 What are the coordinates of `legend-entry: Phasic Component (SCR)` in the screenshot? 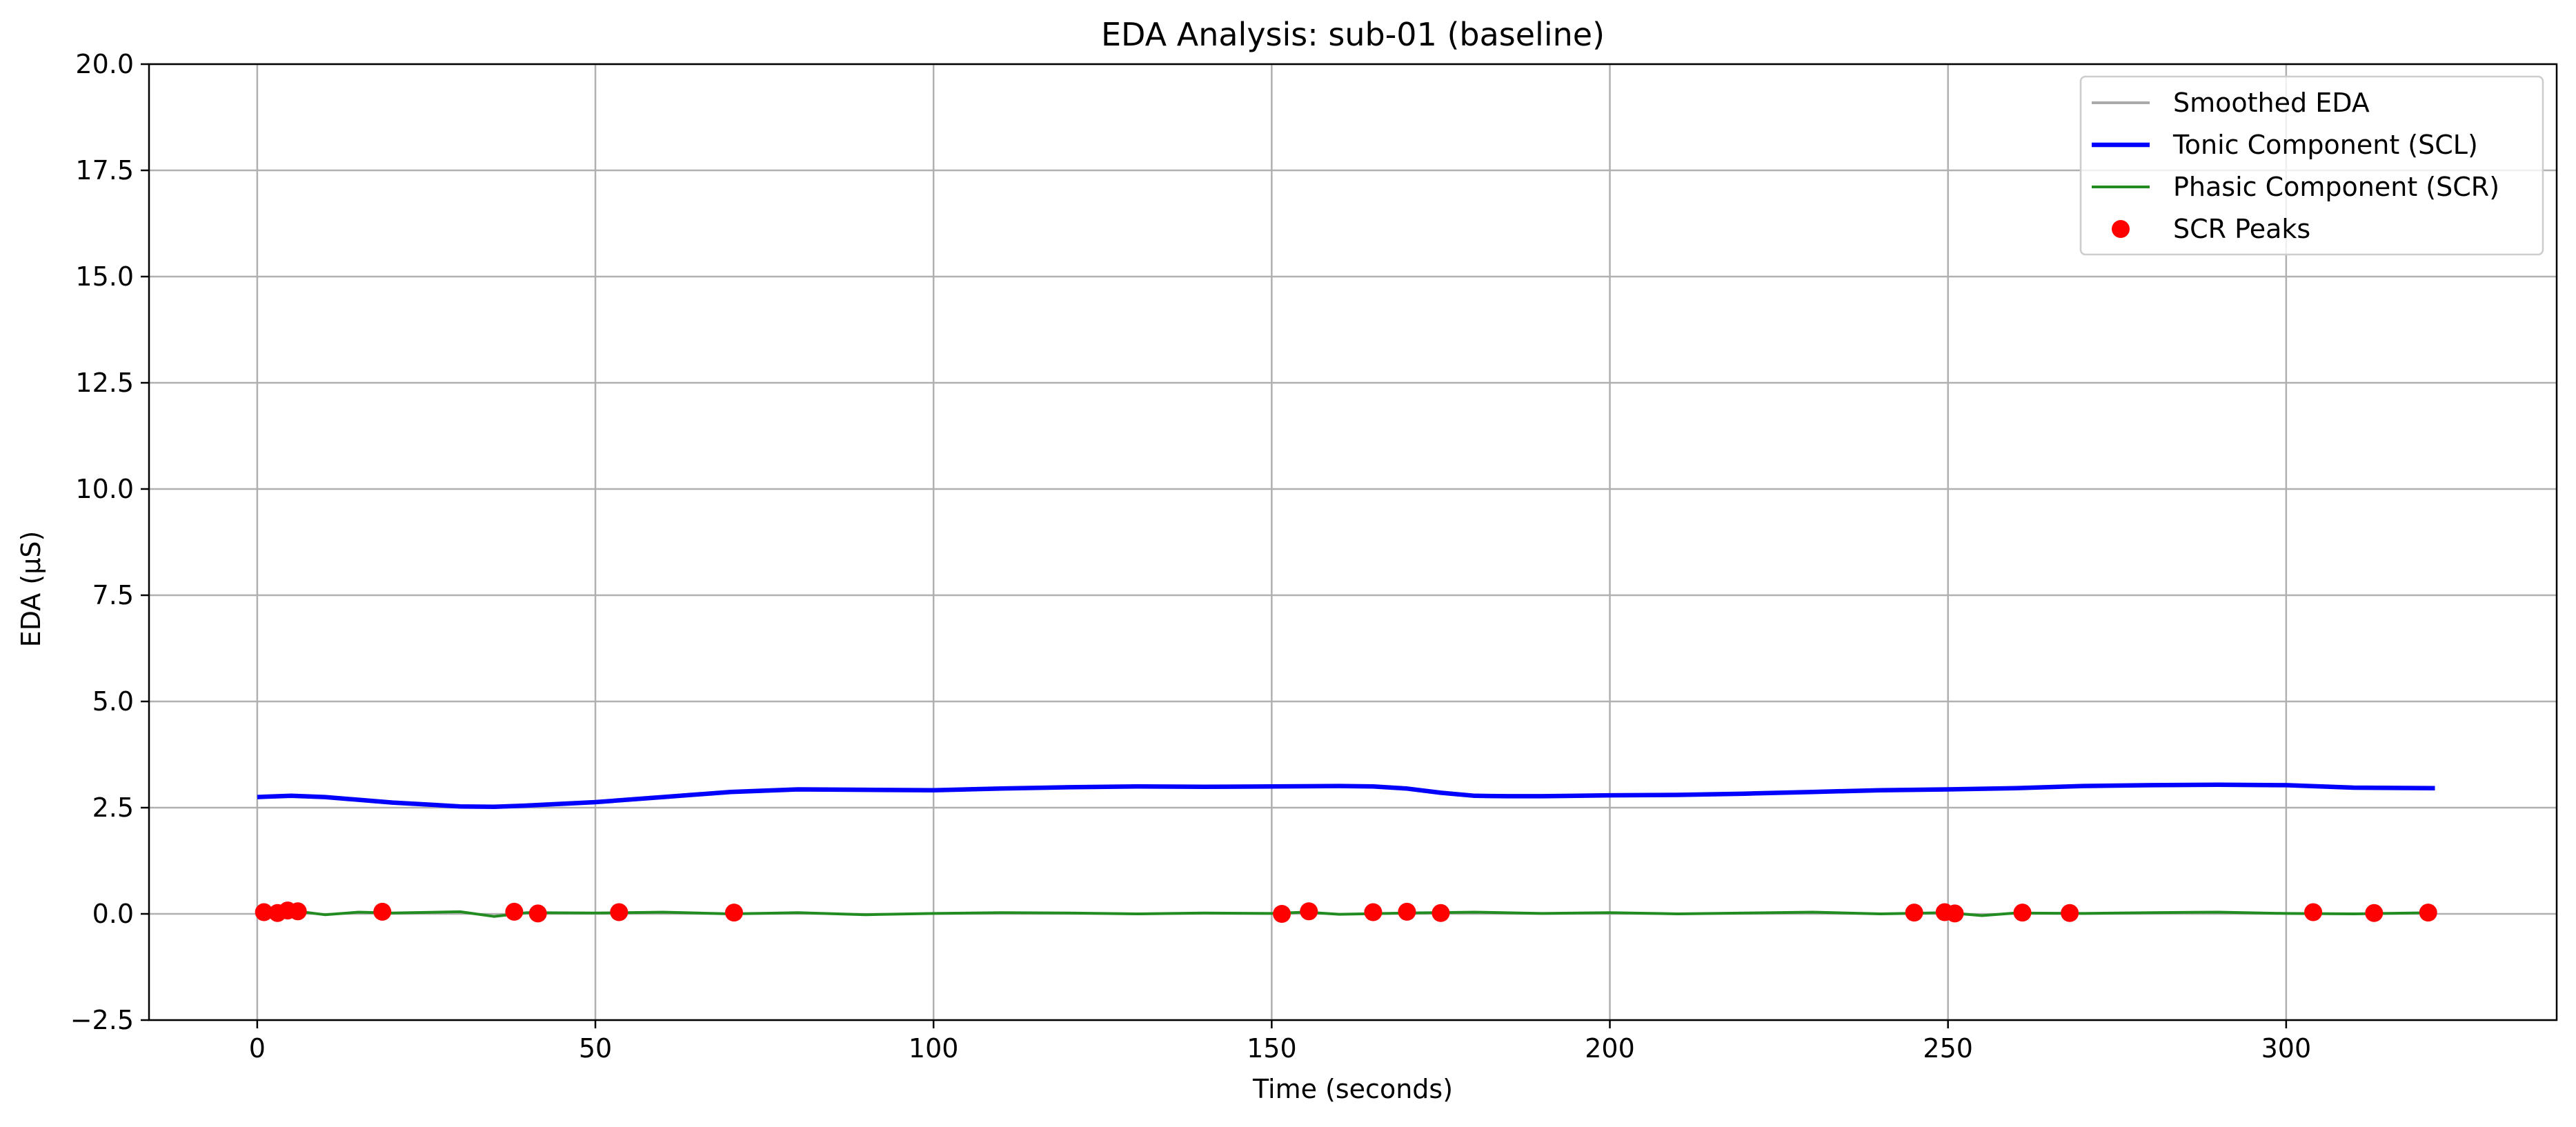 It's located at (2295, 187).